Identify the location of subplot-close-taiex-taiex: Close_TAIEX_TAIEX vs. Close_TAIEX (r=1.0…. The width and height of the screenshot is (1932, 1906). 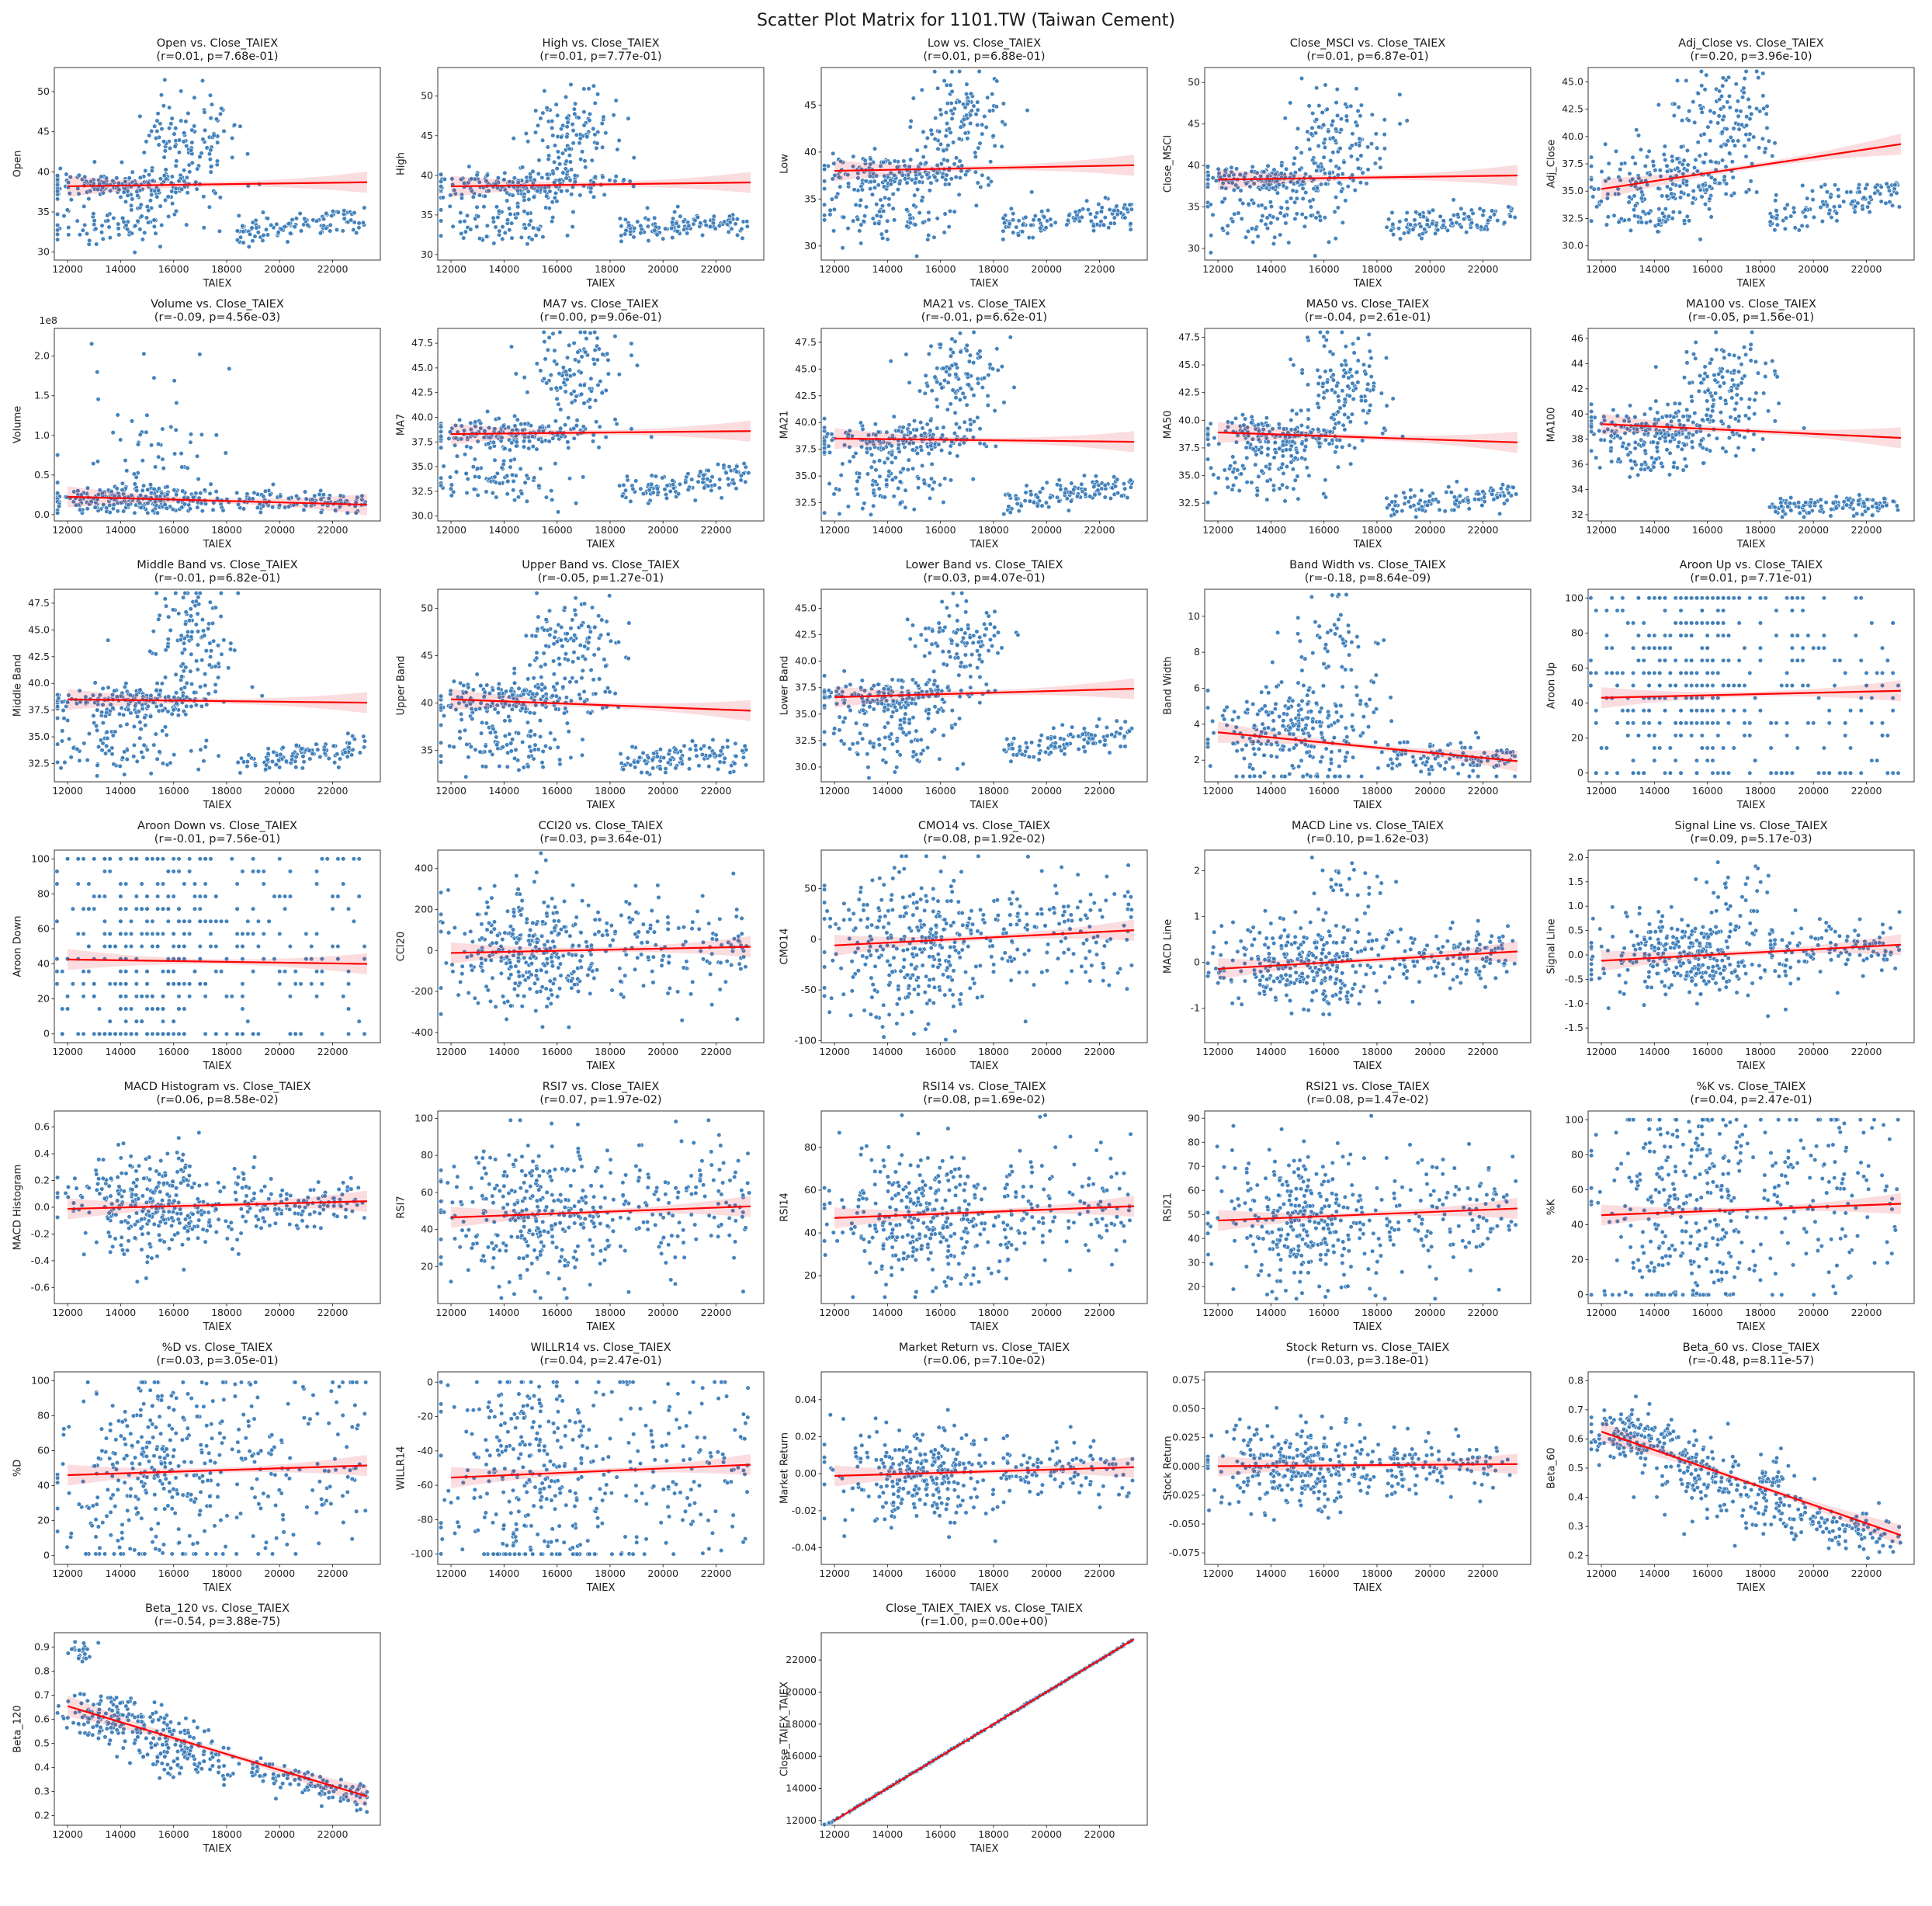
(965, 1731).